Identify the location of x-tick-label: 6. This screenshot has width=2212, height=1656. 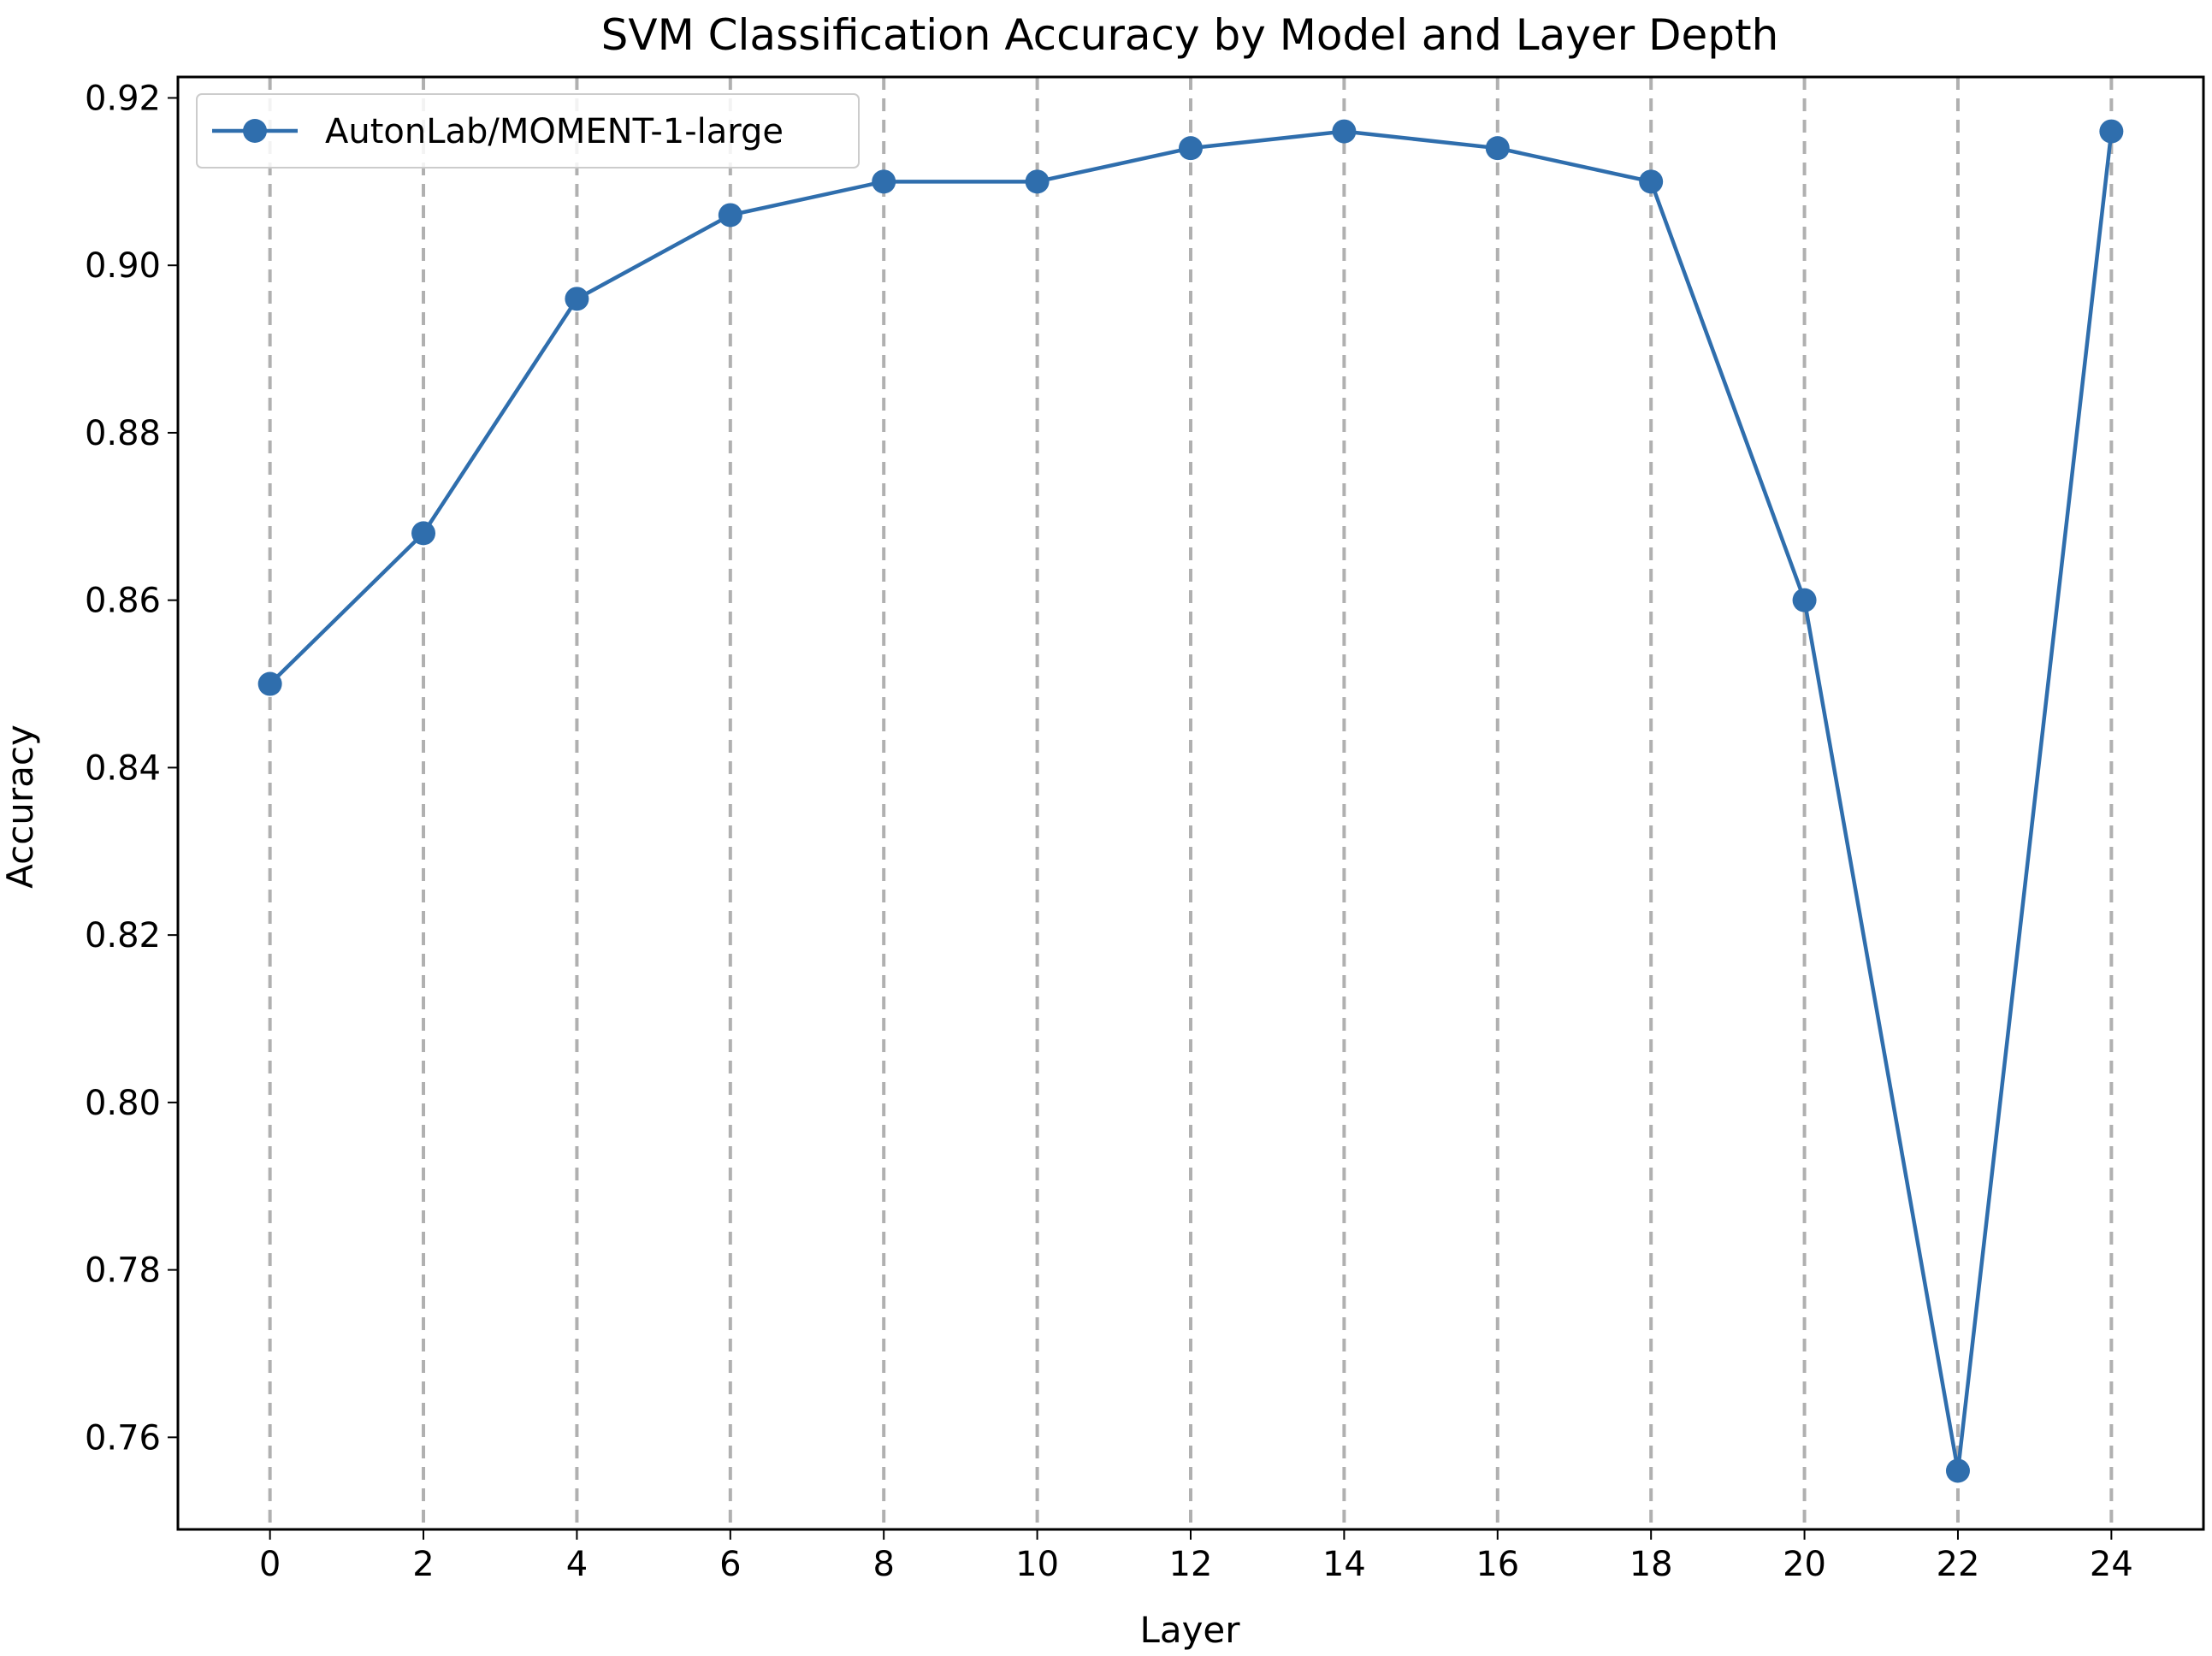
(730, 1565).